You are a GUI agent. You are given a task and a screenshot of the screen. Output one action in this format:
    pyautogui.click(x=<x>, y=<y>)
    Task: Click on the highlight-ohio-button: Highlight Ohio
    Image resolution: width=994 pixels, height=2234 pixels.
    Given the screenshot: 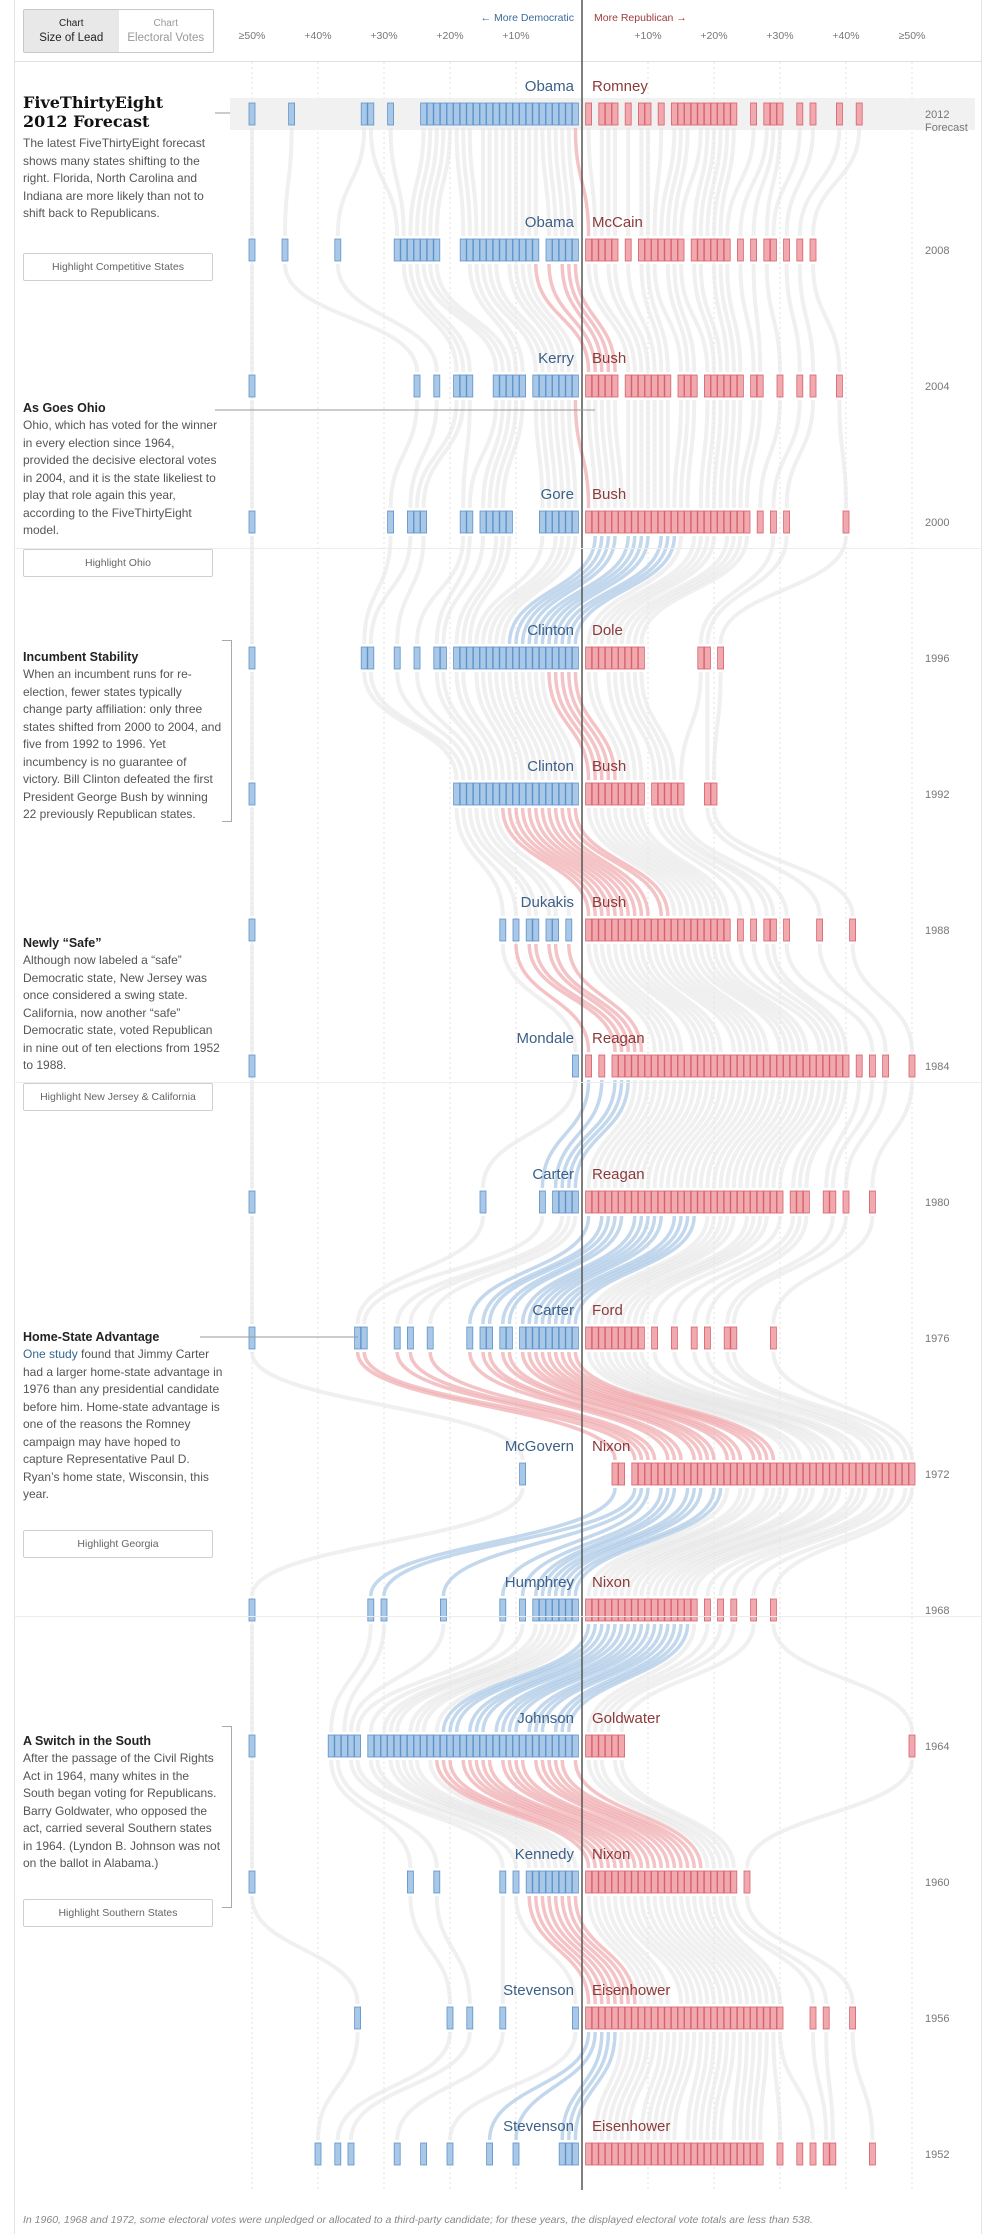 What is the action you would take?
    pyautogui.click(x=118, y=563)
    